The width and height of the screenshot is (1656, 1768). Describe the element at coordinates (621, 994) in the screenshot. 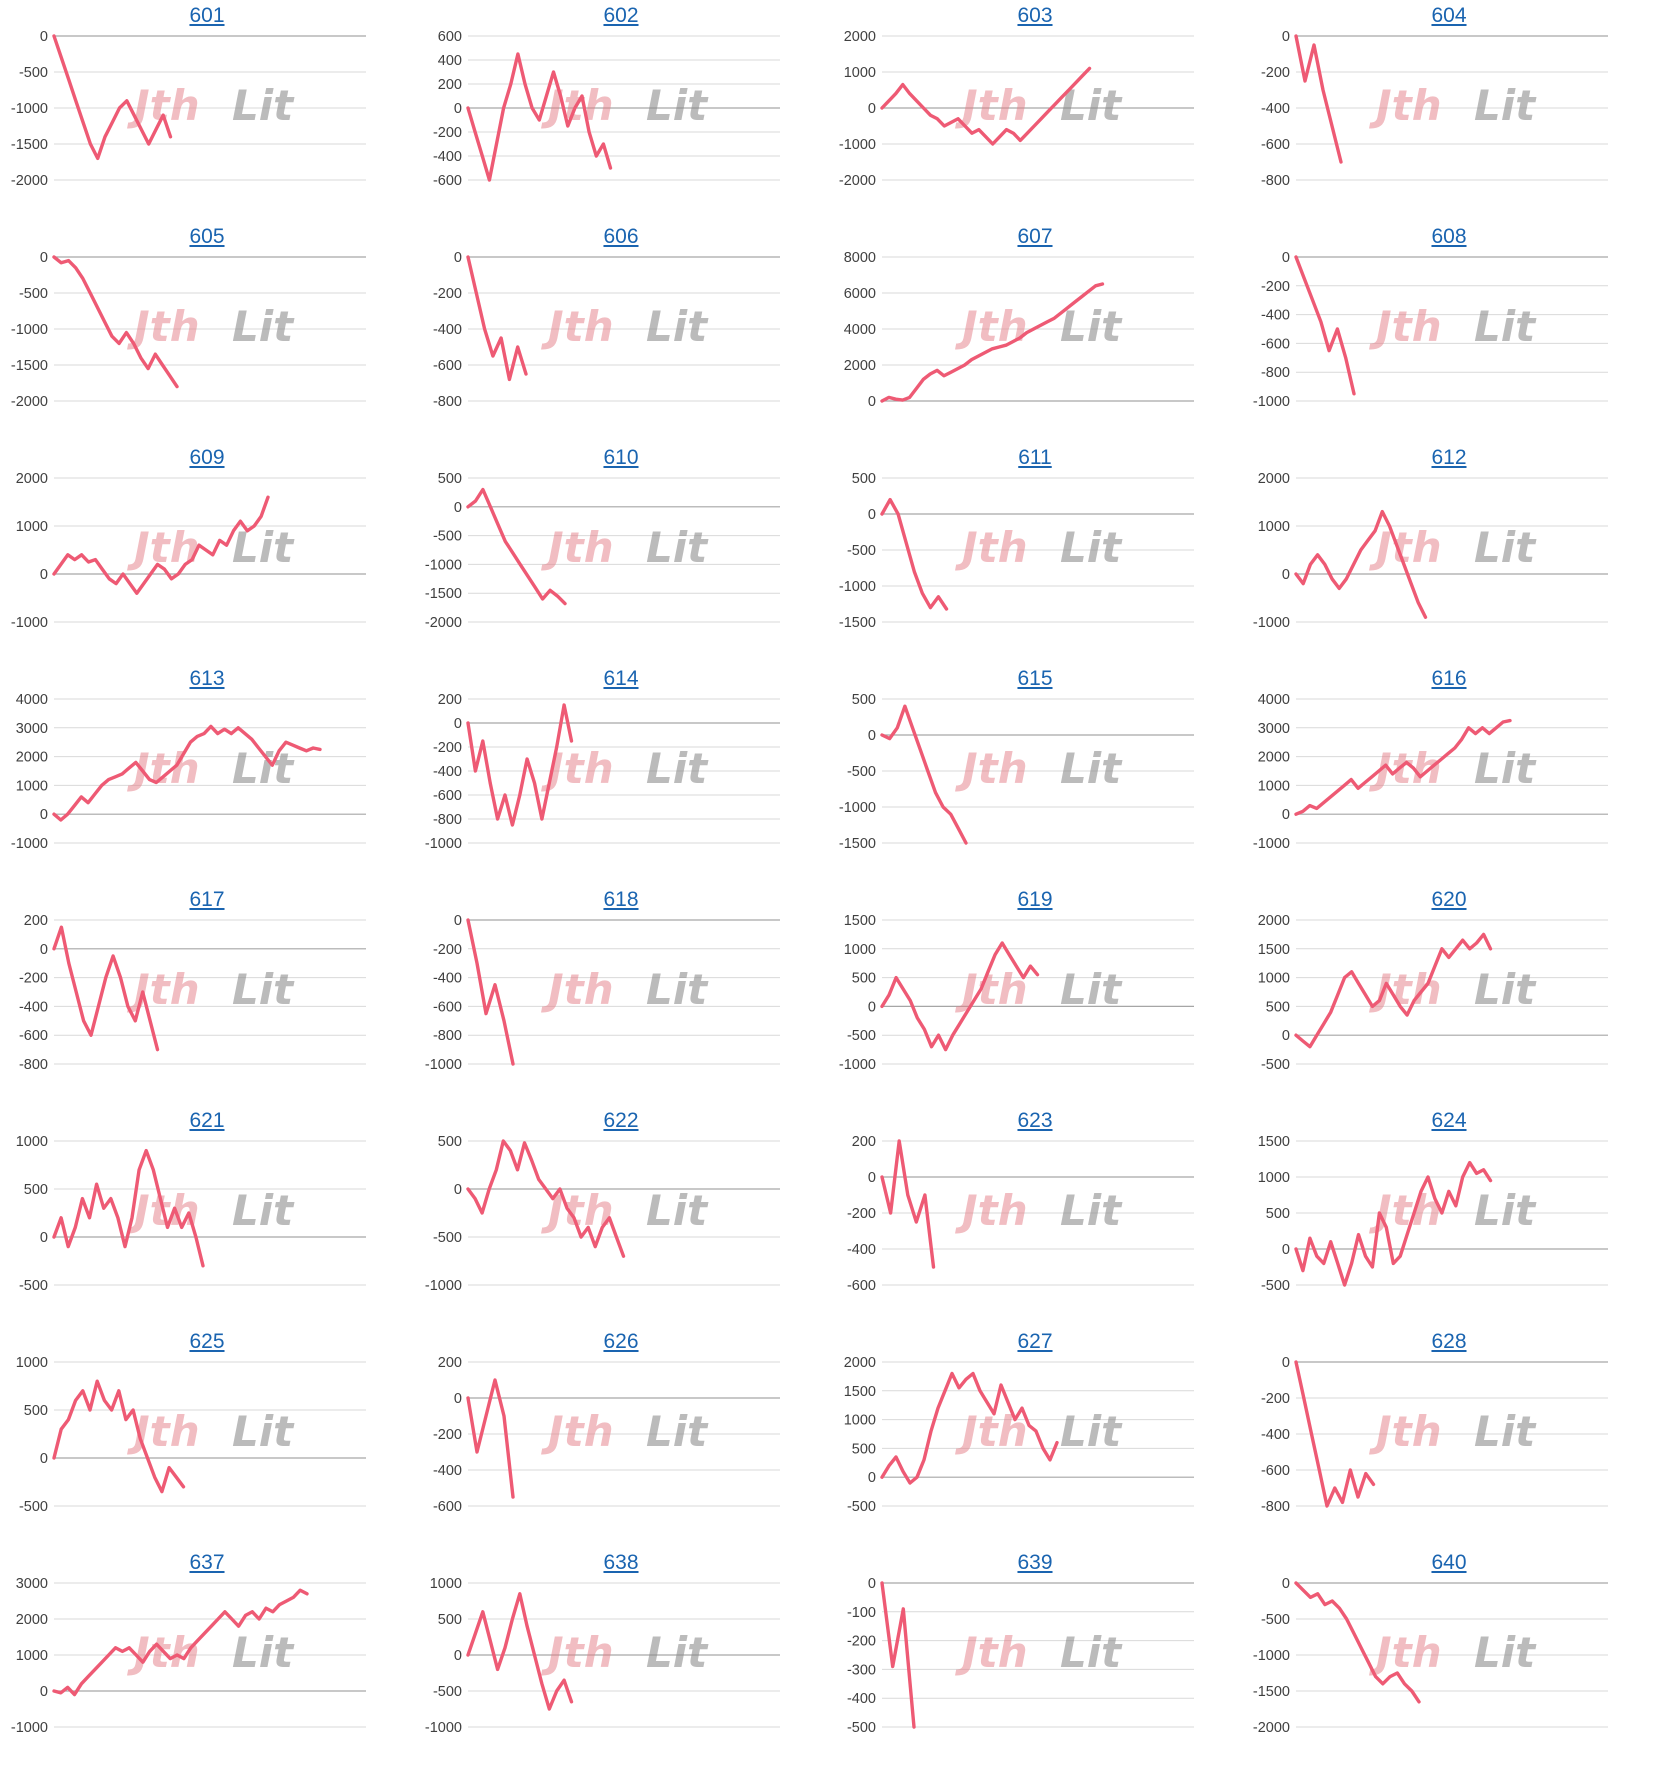

I see `chart-panel-618: 0 -200 -400 -600 -800 -1000 Jth Lit 618` at that location.